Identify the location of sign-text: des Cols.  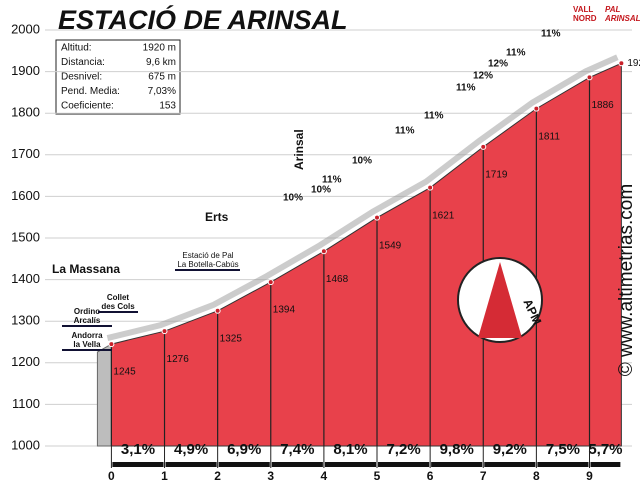
(118, 306).